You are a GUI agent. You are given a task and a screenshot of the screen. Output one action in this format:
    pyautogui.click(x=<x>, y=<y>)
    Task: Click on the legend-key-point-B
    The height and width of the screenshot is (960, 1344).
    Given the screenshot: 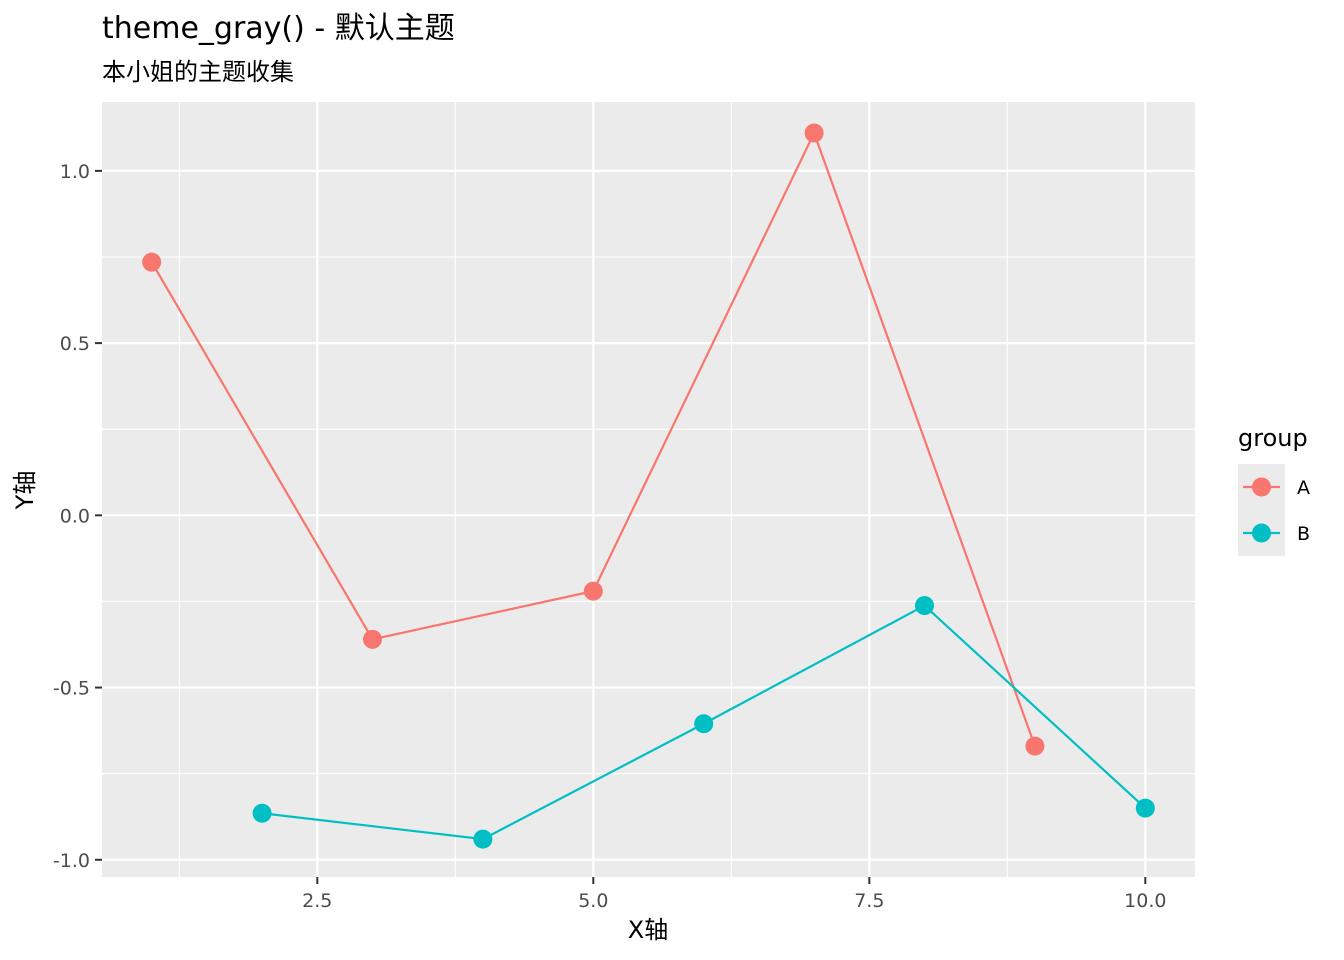 What is the action you would take?
    pyautogui.click(x=1261, y=533)
    